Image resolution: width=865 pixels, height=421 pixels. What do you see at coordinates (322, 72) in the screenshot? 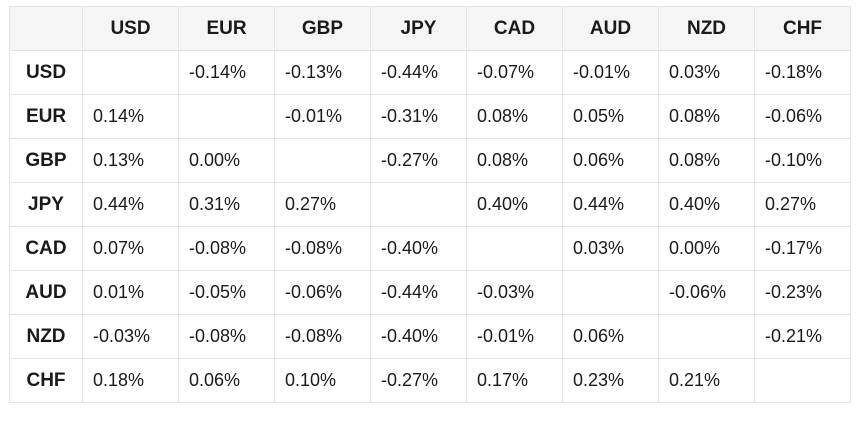
I see `rate-cell: -0.13%` at bounding box center [322, 72].